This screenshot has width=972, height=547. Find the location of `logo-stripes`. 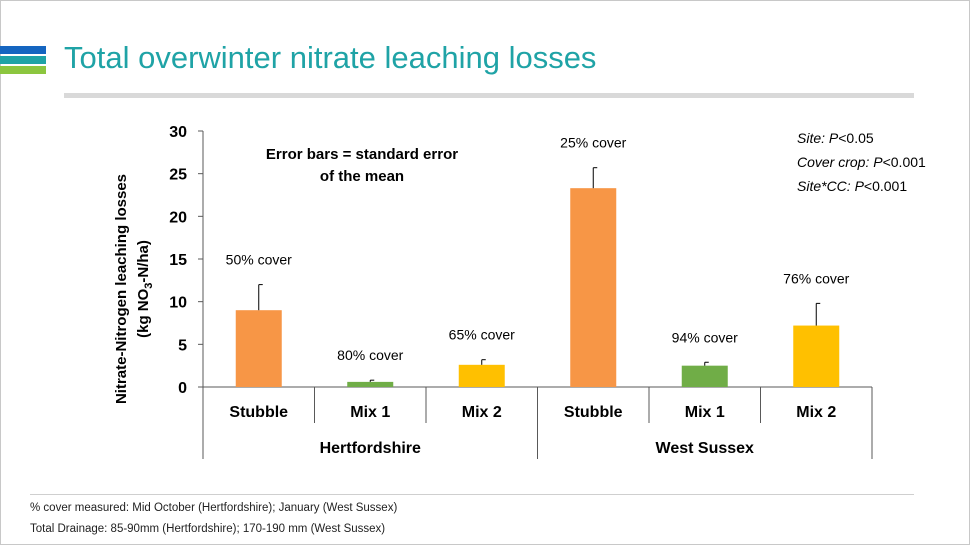

logo-stripes is located at coordinates (23, 61).